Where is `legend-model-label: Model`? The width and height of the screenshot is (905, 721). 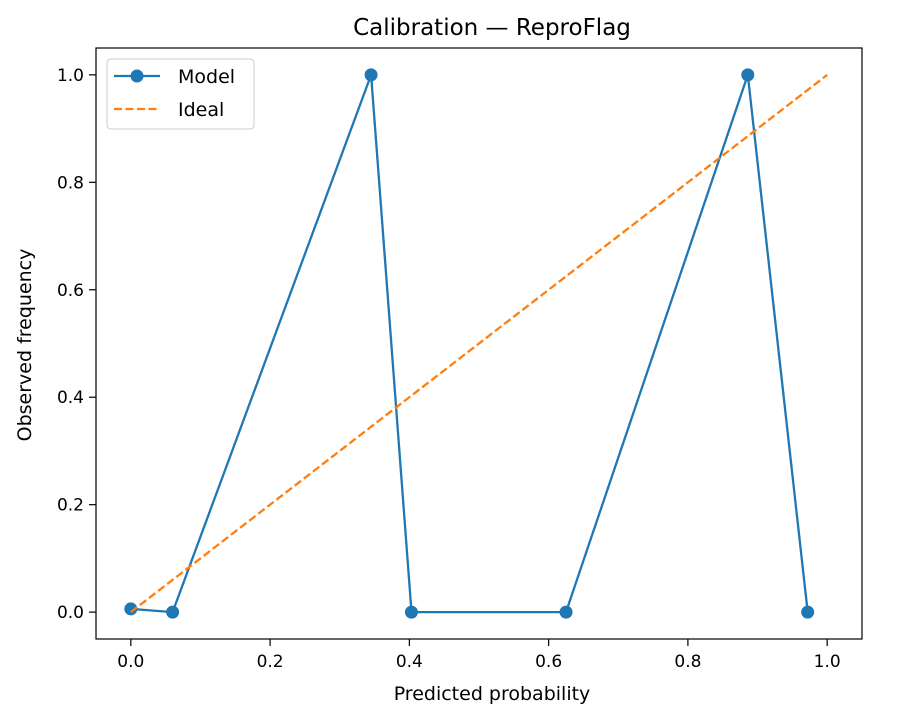
legend-model-label: Model is located at coordinates (206, 77).